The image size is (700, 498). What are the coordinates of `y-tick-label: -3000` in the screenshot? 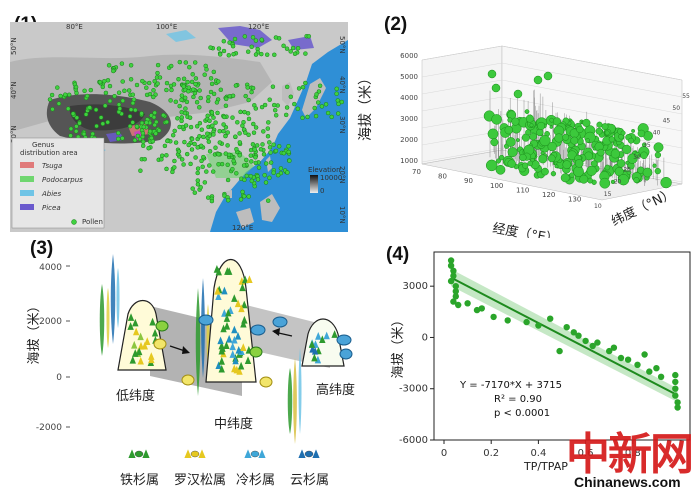 It's located at (413, 389).